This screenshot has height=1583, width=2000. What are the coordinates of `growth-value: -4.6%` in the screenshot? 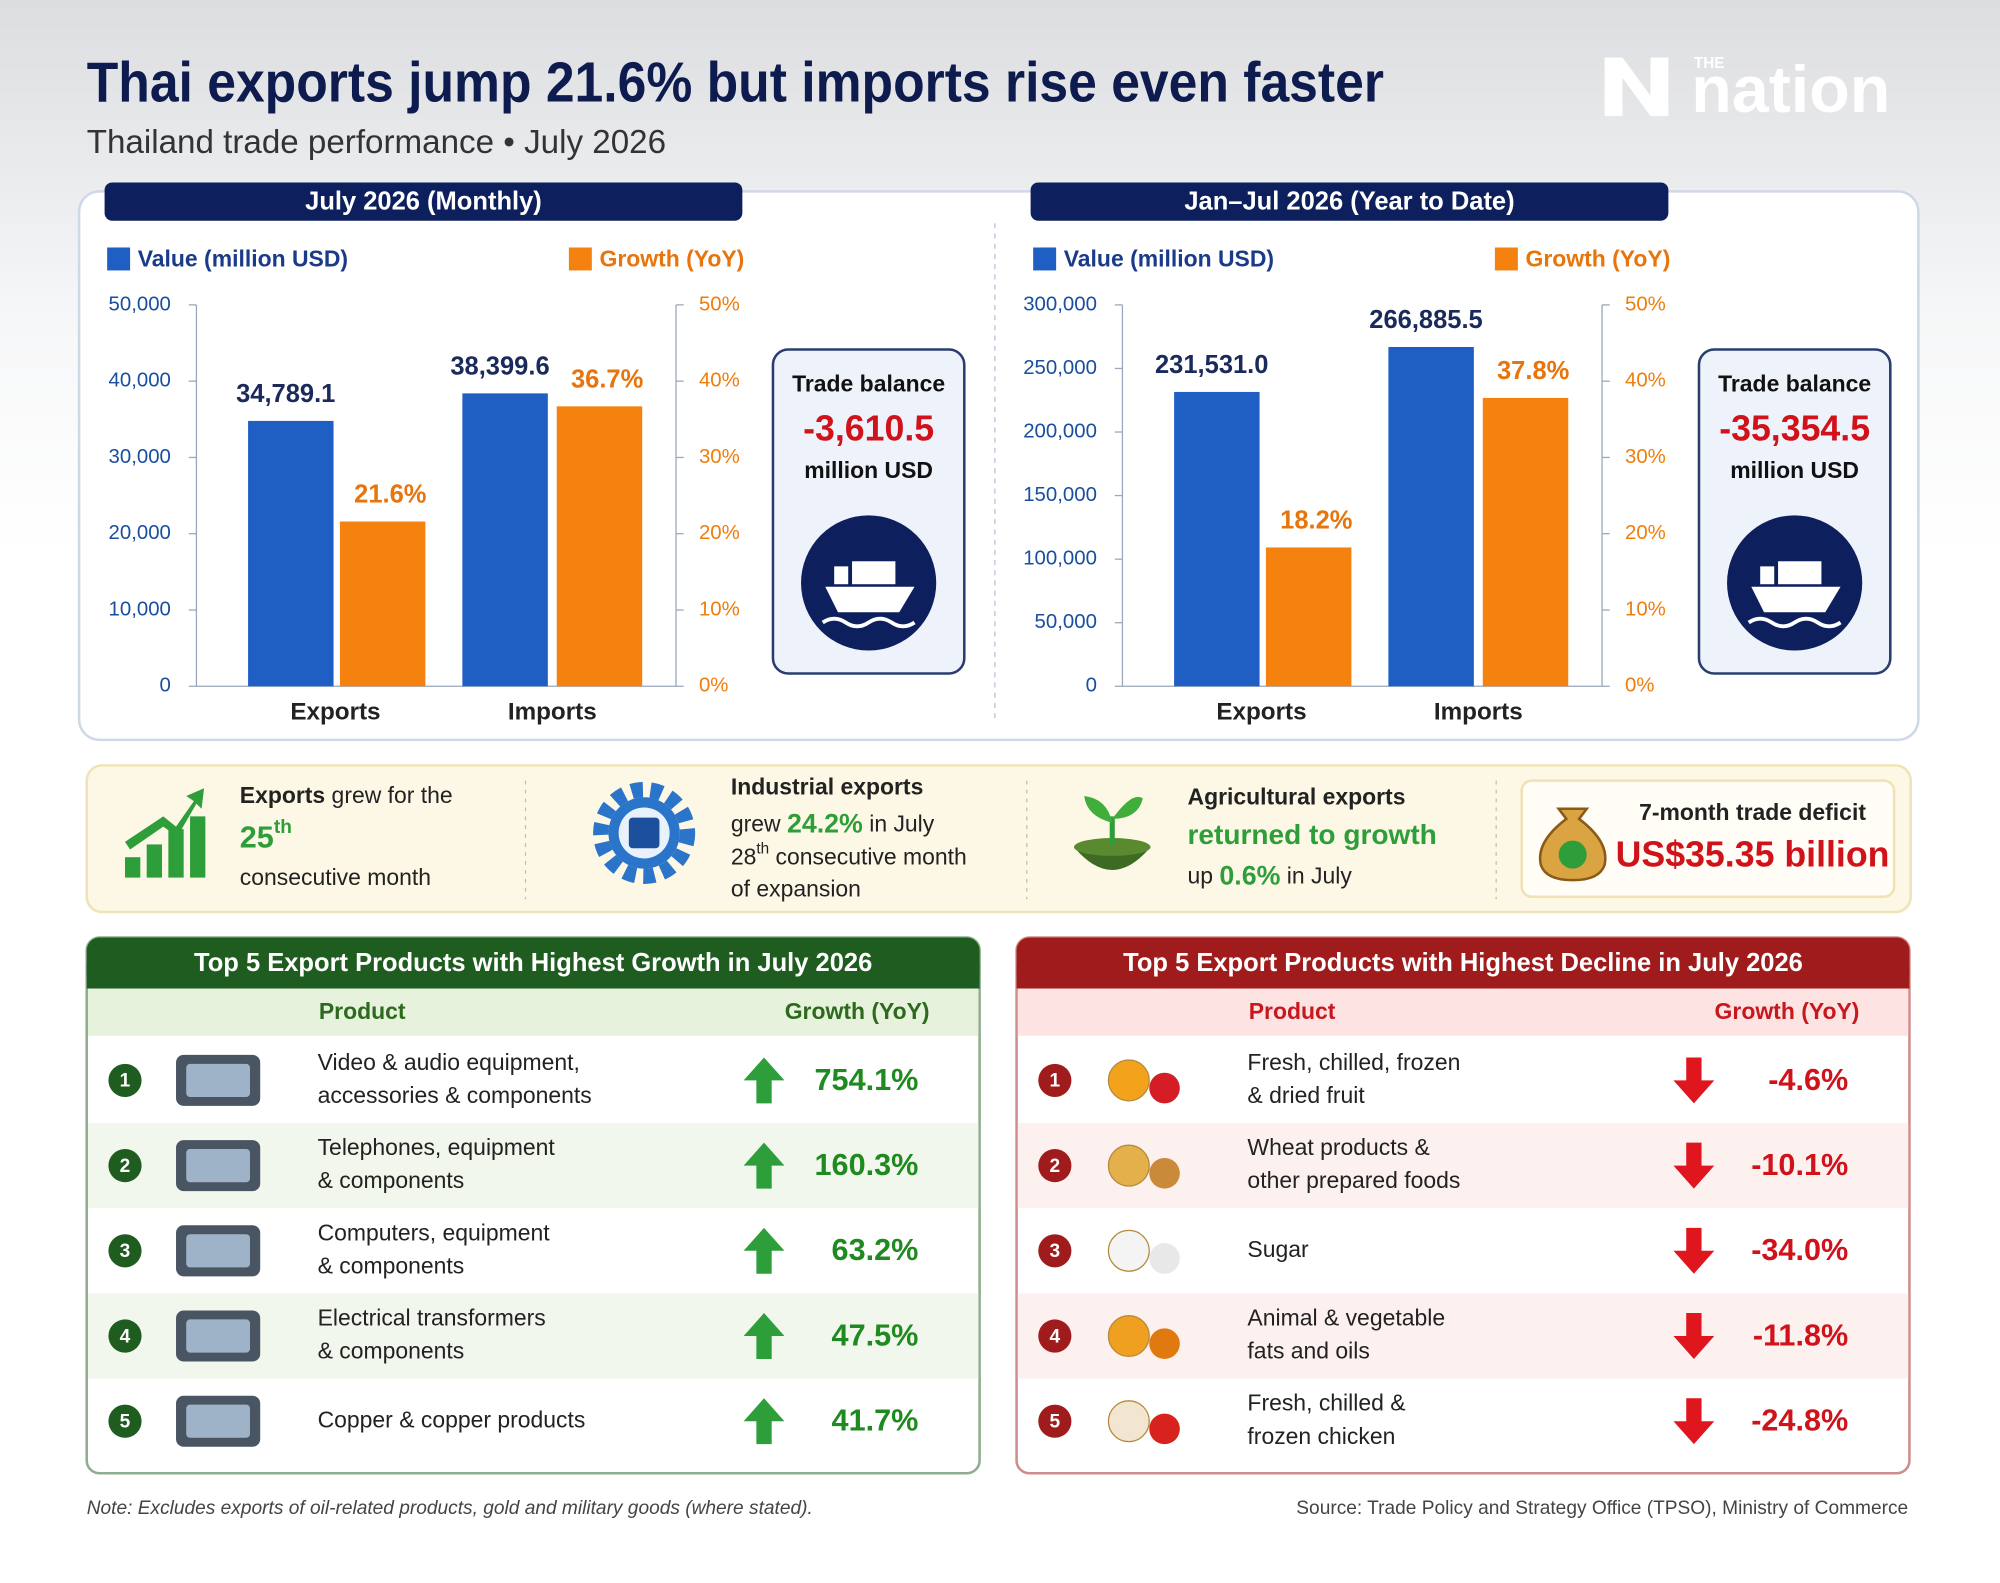 It's located at (1808, 1080).